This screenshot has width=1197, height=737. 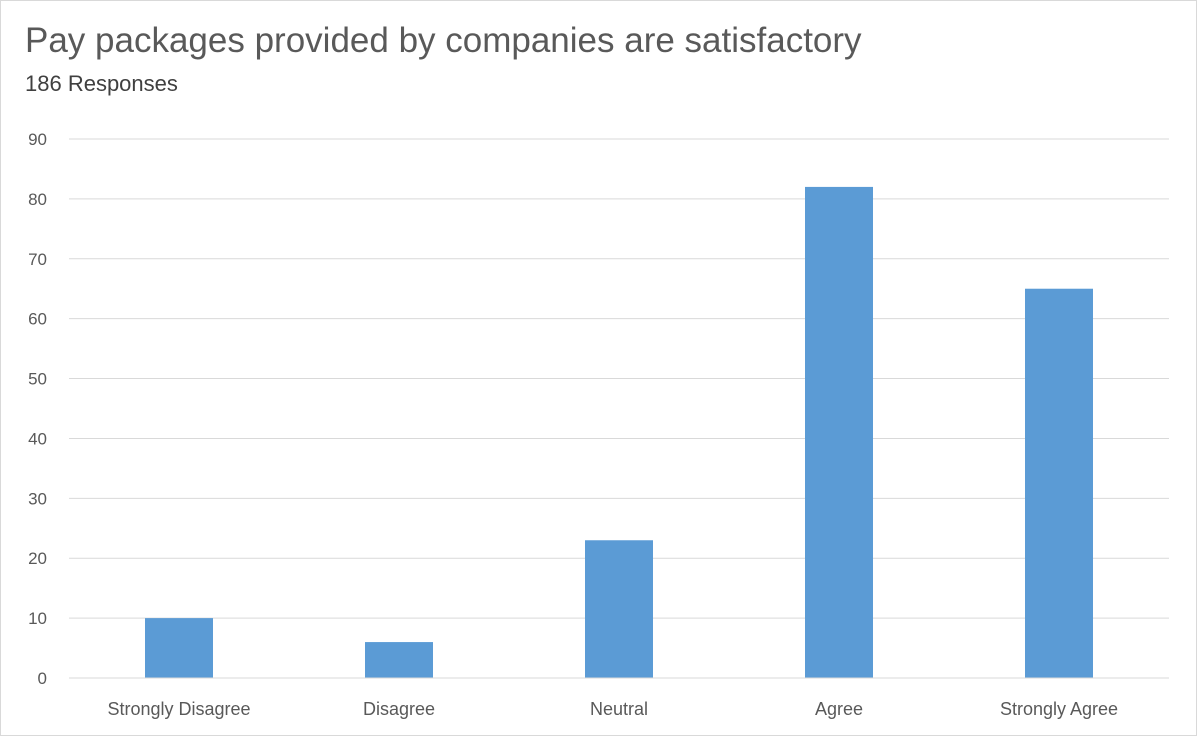 What do you see at coordinates (619, 709) in the screenshot?
I see `x-tick-label: Neutral` at bounding box center [619, 709].